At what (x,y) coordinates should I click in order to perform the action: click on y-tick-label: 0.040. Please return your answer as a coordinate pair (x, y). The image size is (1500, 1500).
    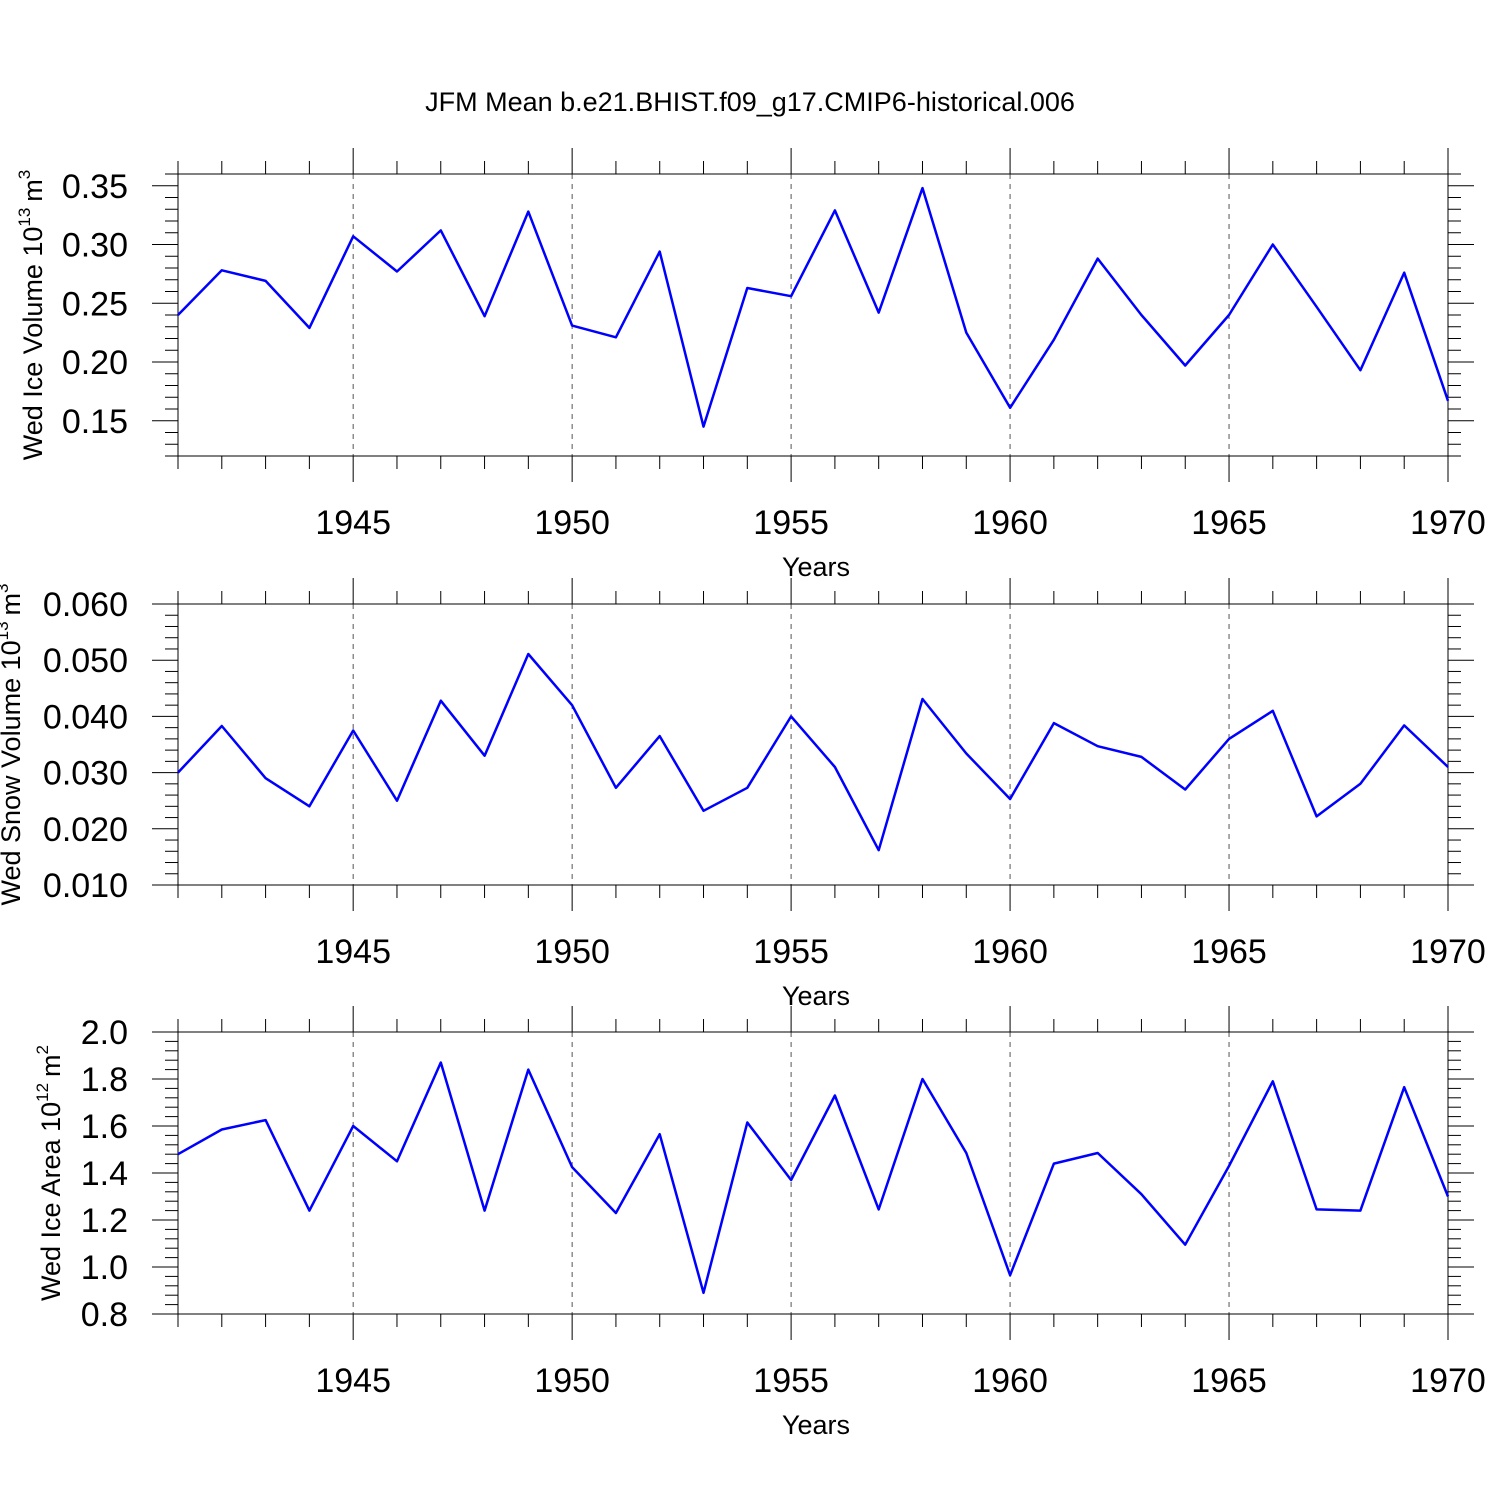
    Looking at the image, I should click on (85, 717).